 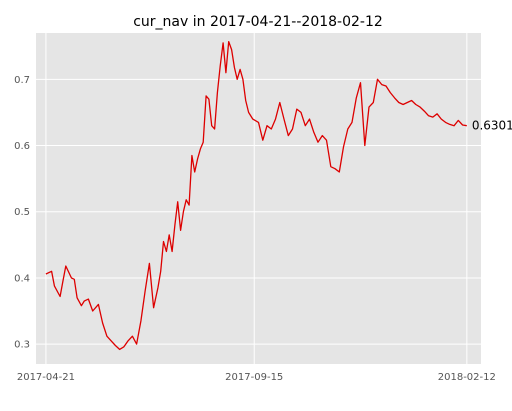 I want to click on y-tick-label: 0.4, so click(x=22, y=278).